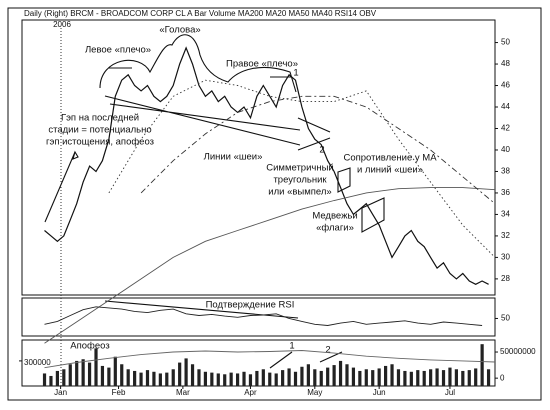  What do you see at coordinates (179, 30) in the screenshot?
I see `annotation: «Голова»` at bounding box center [179, 30].